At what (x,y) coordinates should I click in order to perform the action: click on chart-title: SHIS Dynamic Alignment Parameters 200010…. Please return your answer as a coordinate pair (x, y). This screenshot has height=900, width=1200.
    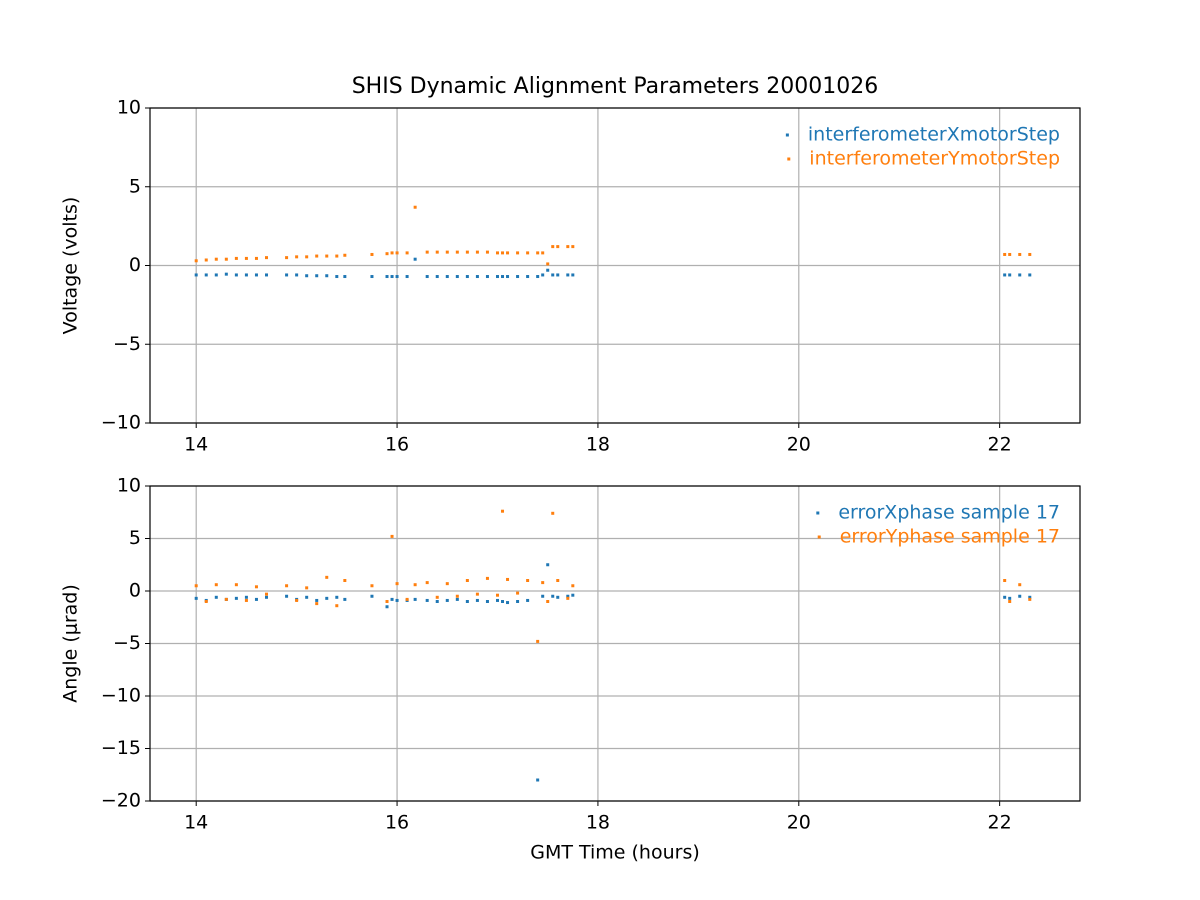
    Looking at the image, I should click on (615, 86).